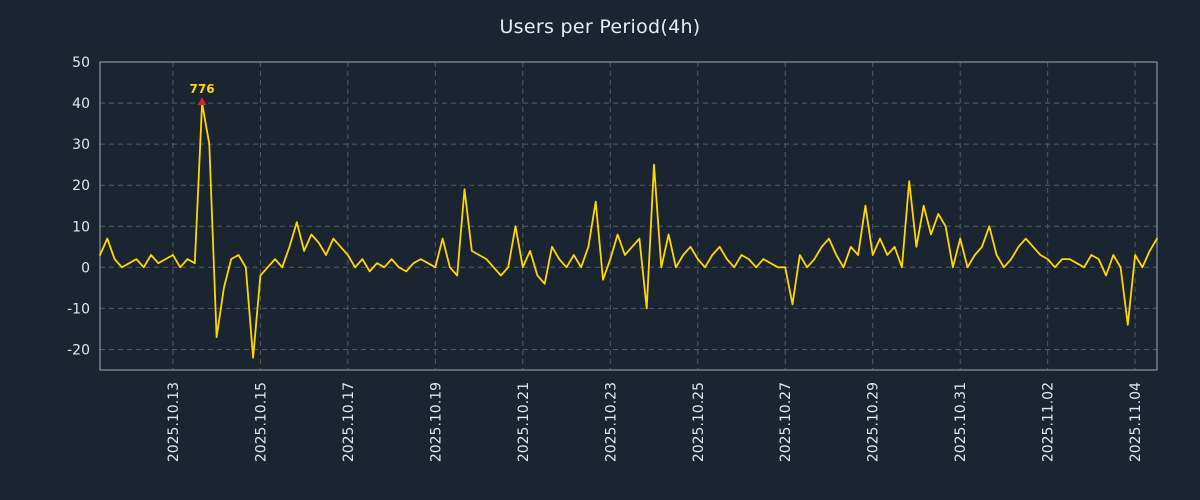  What do you see at coordinates (81, 104) in the screenshot?
I see `y-tick-label: 40` at bounding box center [81, 104].